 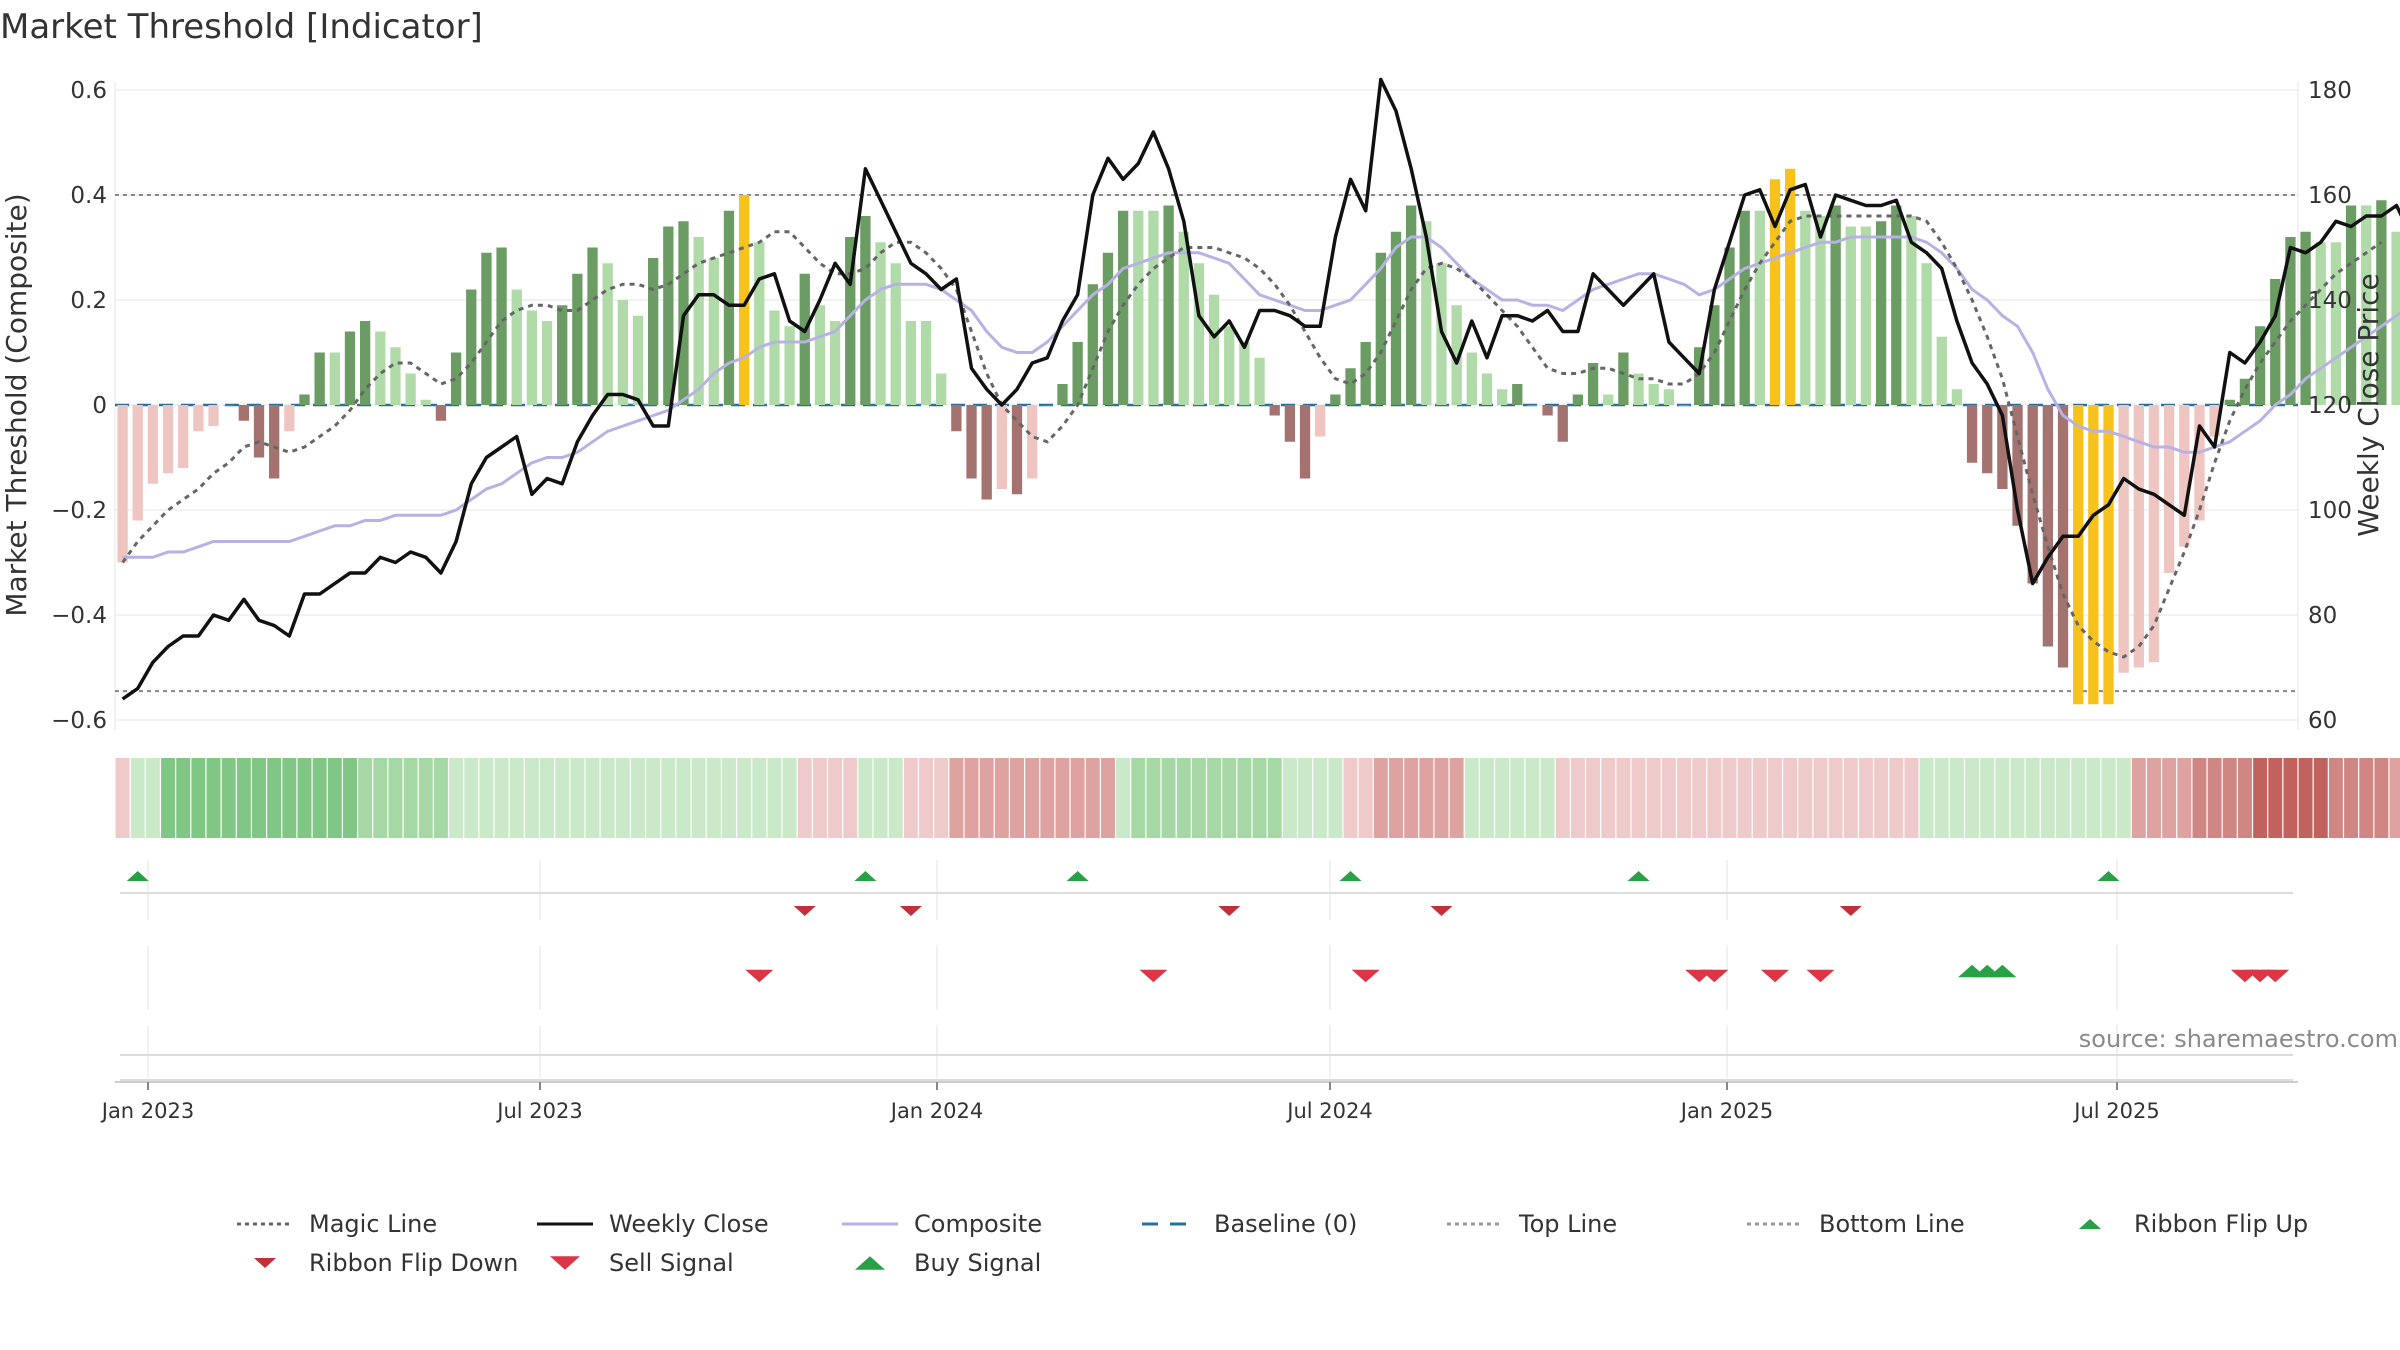 I want to click on chart-title: Market Threshold [Indicator], so click(x=241, y=27).